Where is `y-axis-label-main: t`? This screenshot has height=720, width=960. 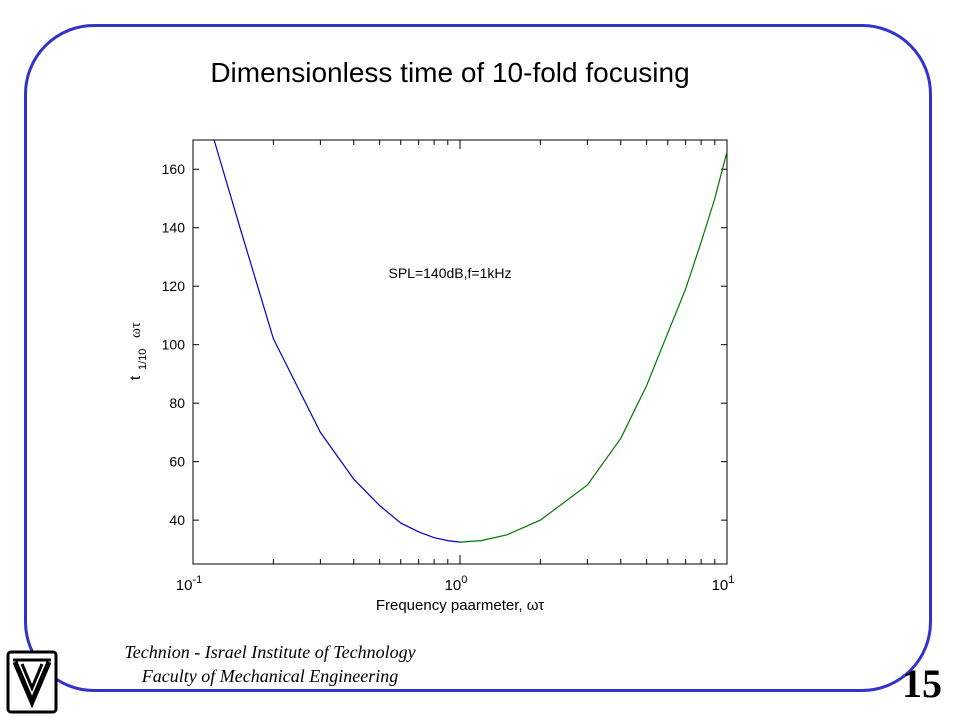 y-axis-label-main: t is located at coordinates (135, 377).